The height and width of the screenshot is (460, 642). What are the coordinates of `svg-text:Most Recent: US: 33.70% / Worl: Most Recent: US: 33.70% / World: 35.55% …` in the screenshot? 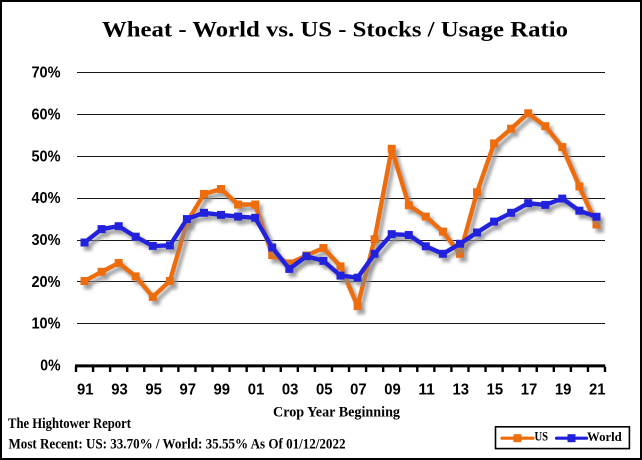 It's located at (177, 445).